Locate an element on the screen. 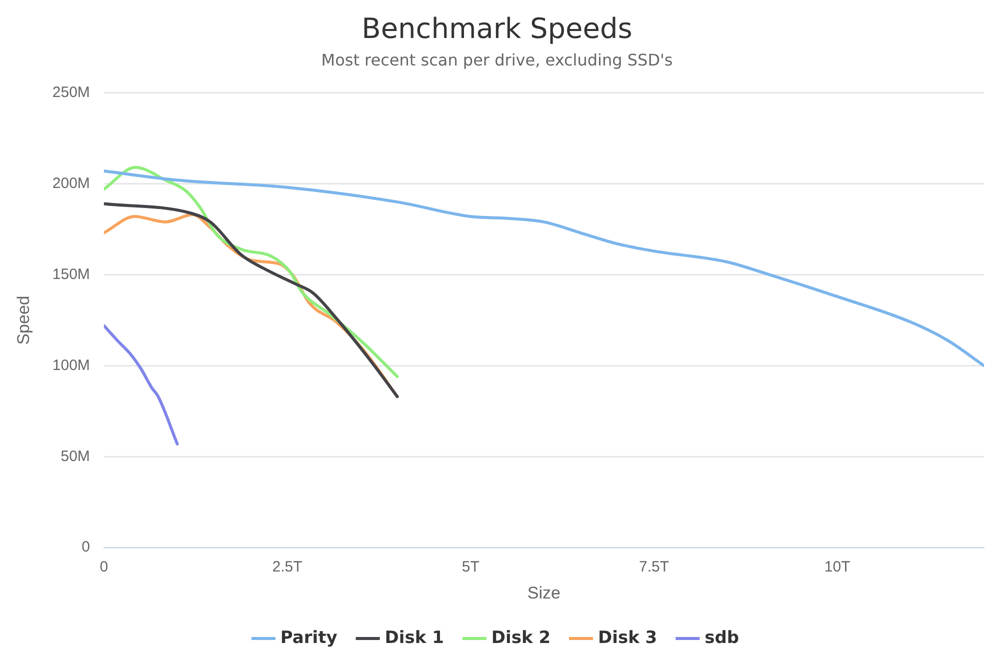 The image size is (1000, 667). legend-label: Disk 1 is located at coordinates (414, 638).